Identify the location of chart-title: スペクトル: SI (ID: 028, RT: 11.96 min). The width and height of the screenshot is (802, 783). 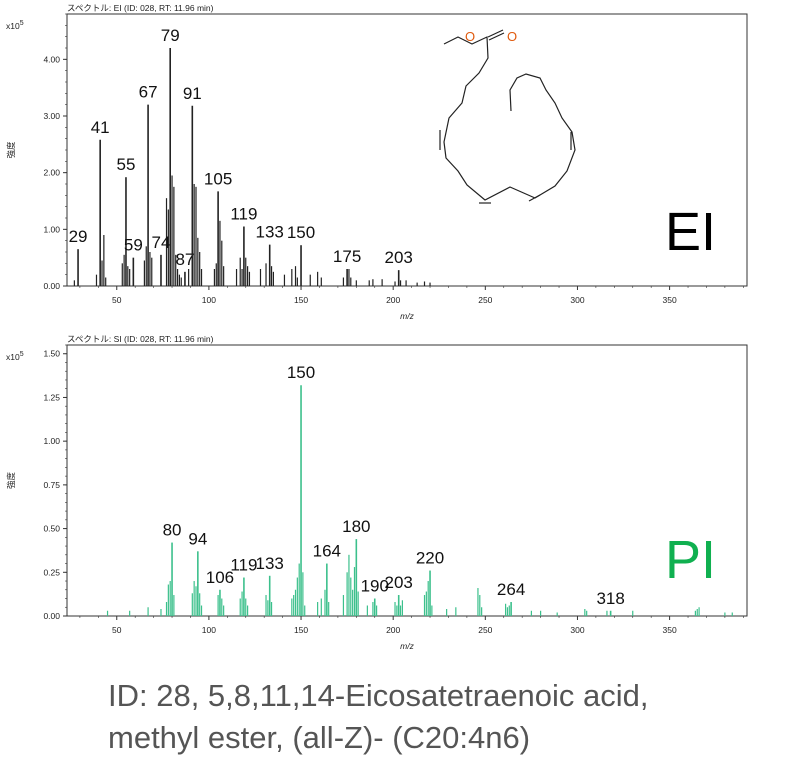
(140, 339).